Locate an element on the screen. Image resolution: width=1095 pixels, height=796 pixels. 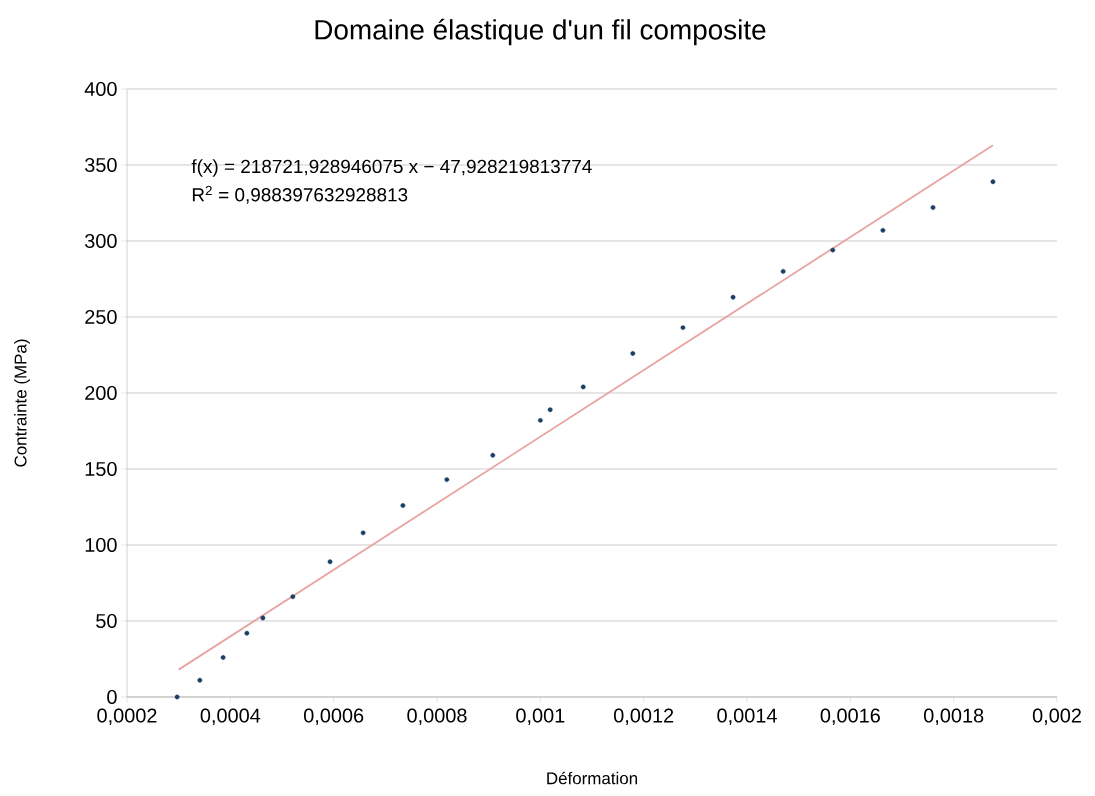
x-tick-label: 0,0018 is located at coordinates (953, 716).